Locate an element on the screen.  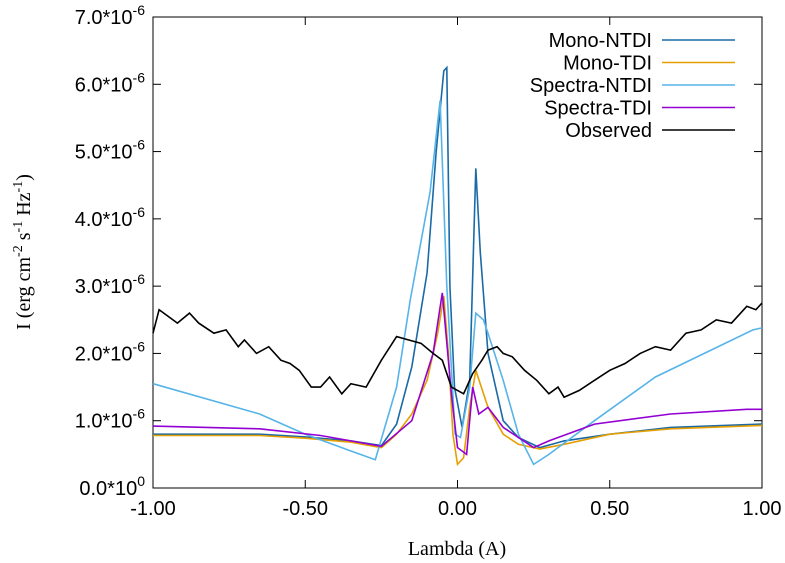
y-tick-label: 7.0*10-6 is located at coordinates (110, 15).